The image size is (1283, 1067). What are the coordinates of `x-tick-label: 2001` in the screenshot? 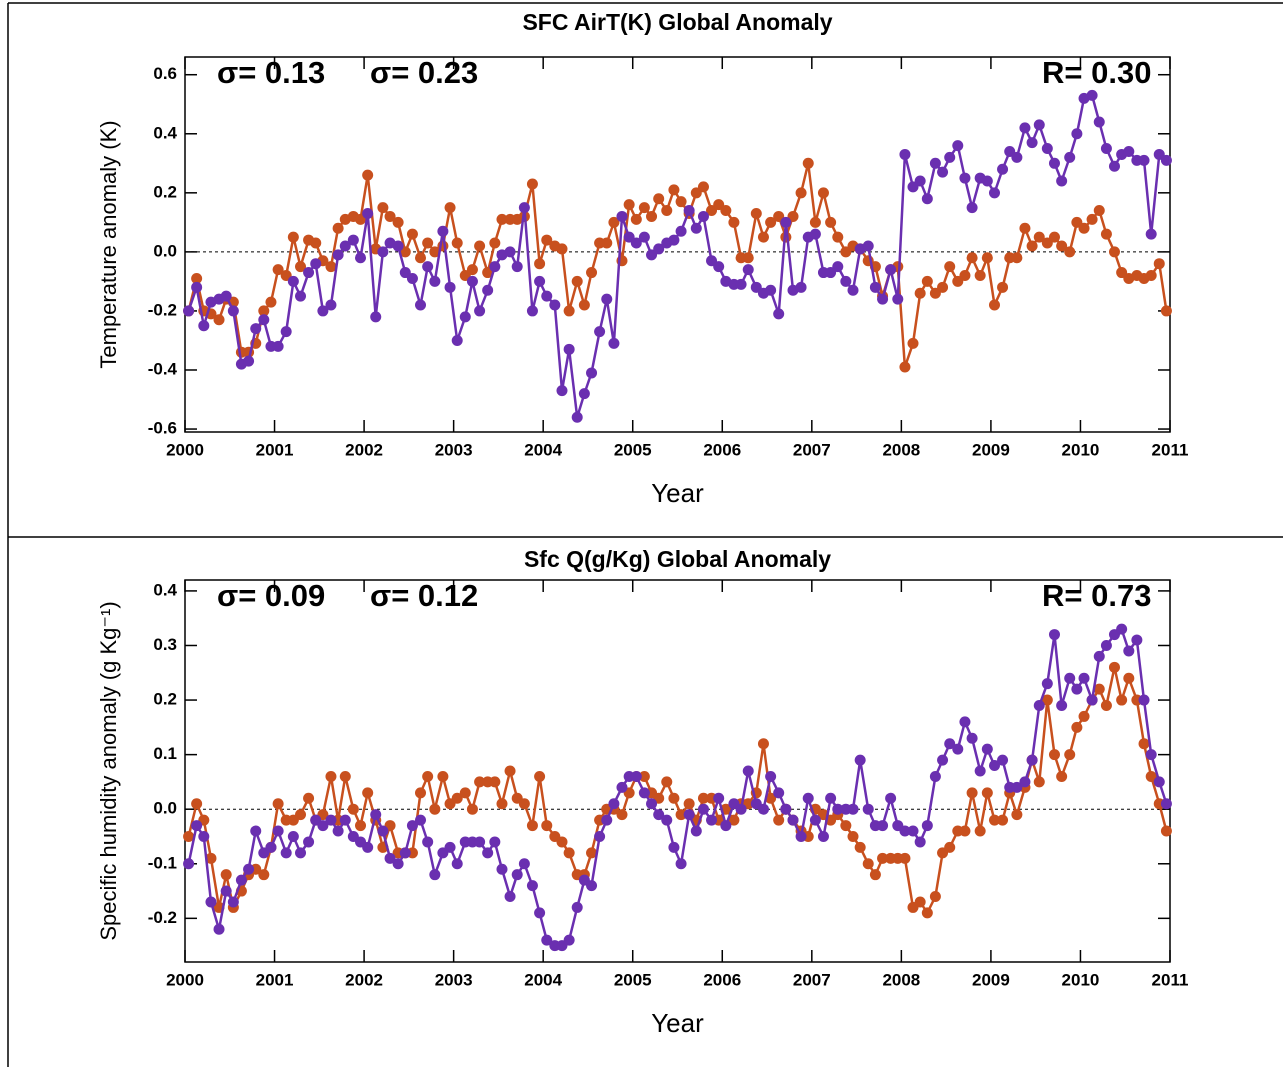 It's located at (275, 449).